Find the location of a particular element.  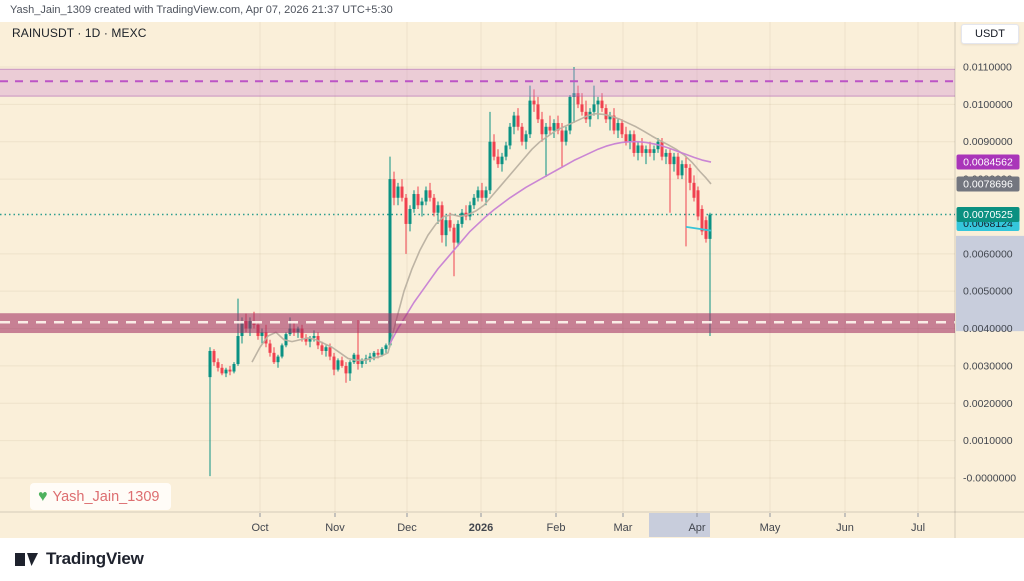

tradingview-logo-text: TradingView is located at coordinates (95, 558).